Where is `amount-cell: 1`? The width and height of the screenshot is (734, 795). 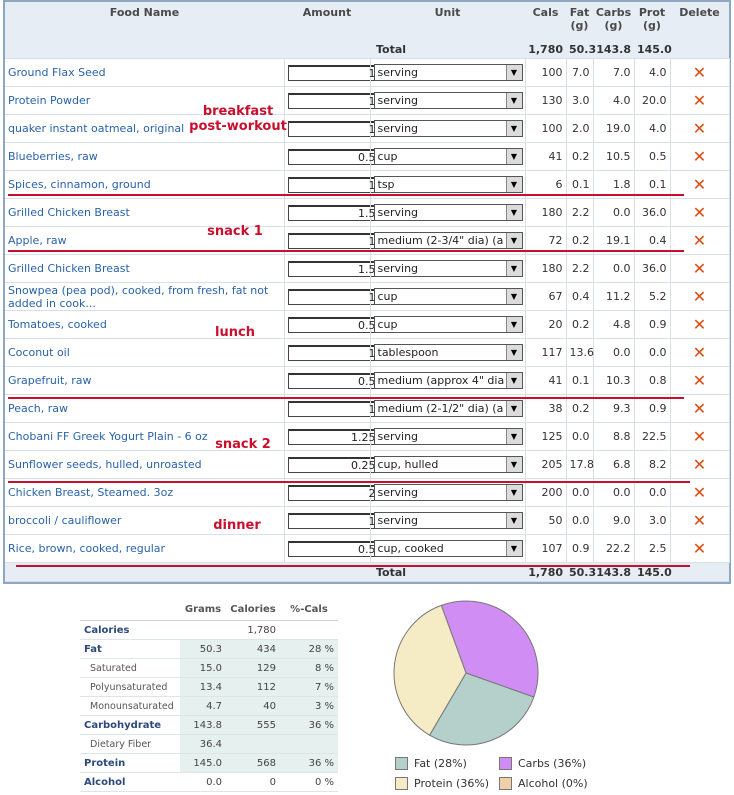
amount-cell: 1 is located at coordinates (332, 352).